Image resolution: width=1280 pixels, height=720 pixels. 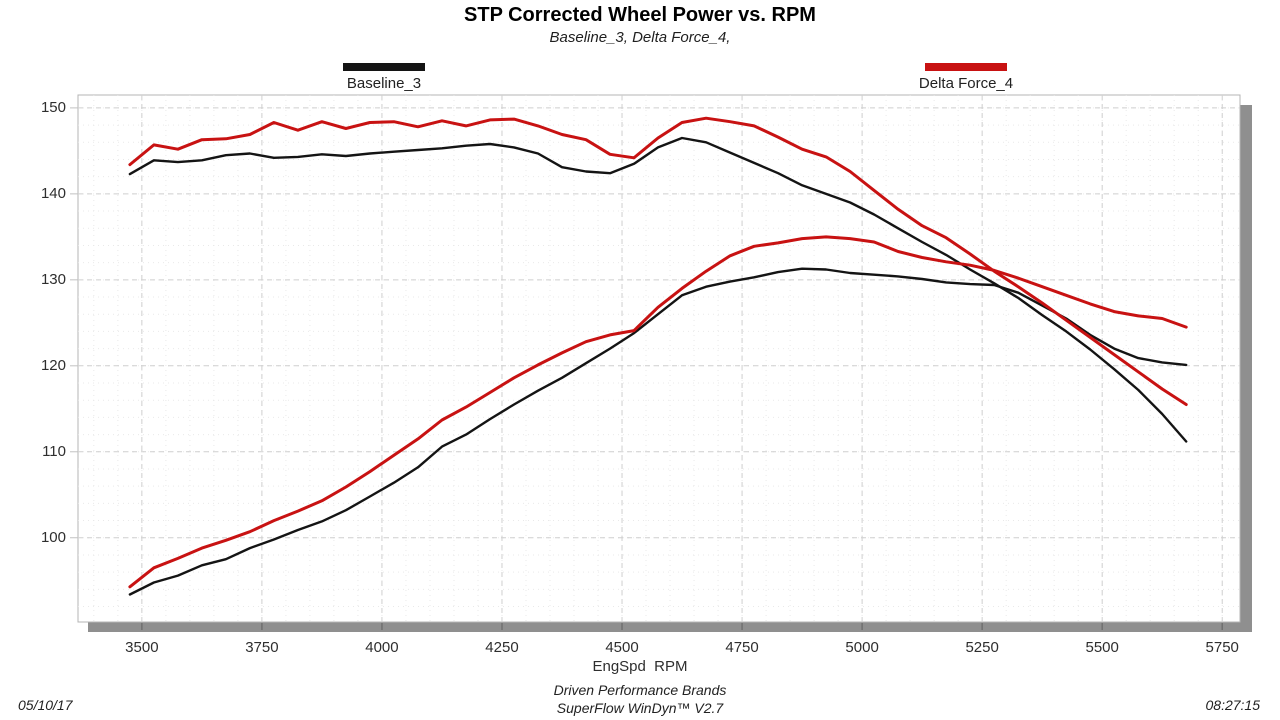 I want to click on page-subtitle: Baseline_3, Delta Force_4,, so click(x=640, y=37).